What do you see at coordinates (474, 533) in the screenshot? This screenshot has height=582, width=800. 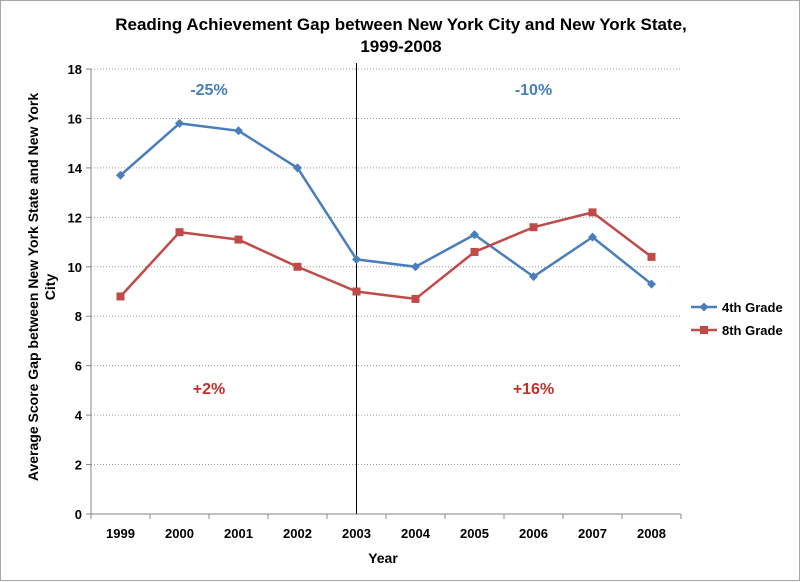 I see `x-tick-label: 2005` at bounding box center [474, 533].